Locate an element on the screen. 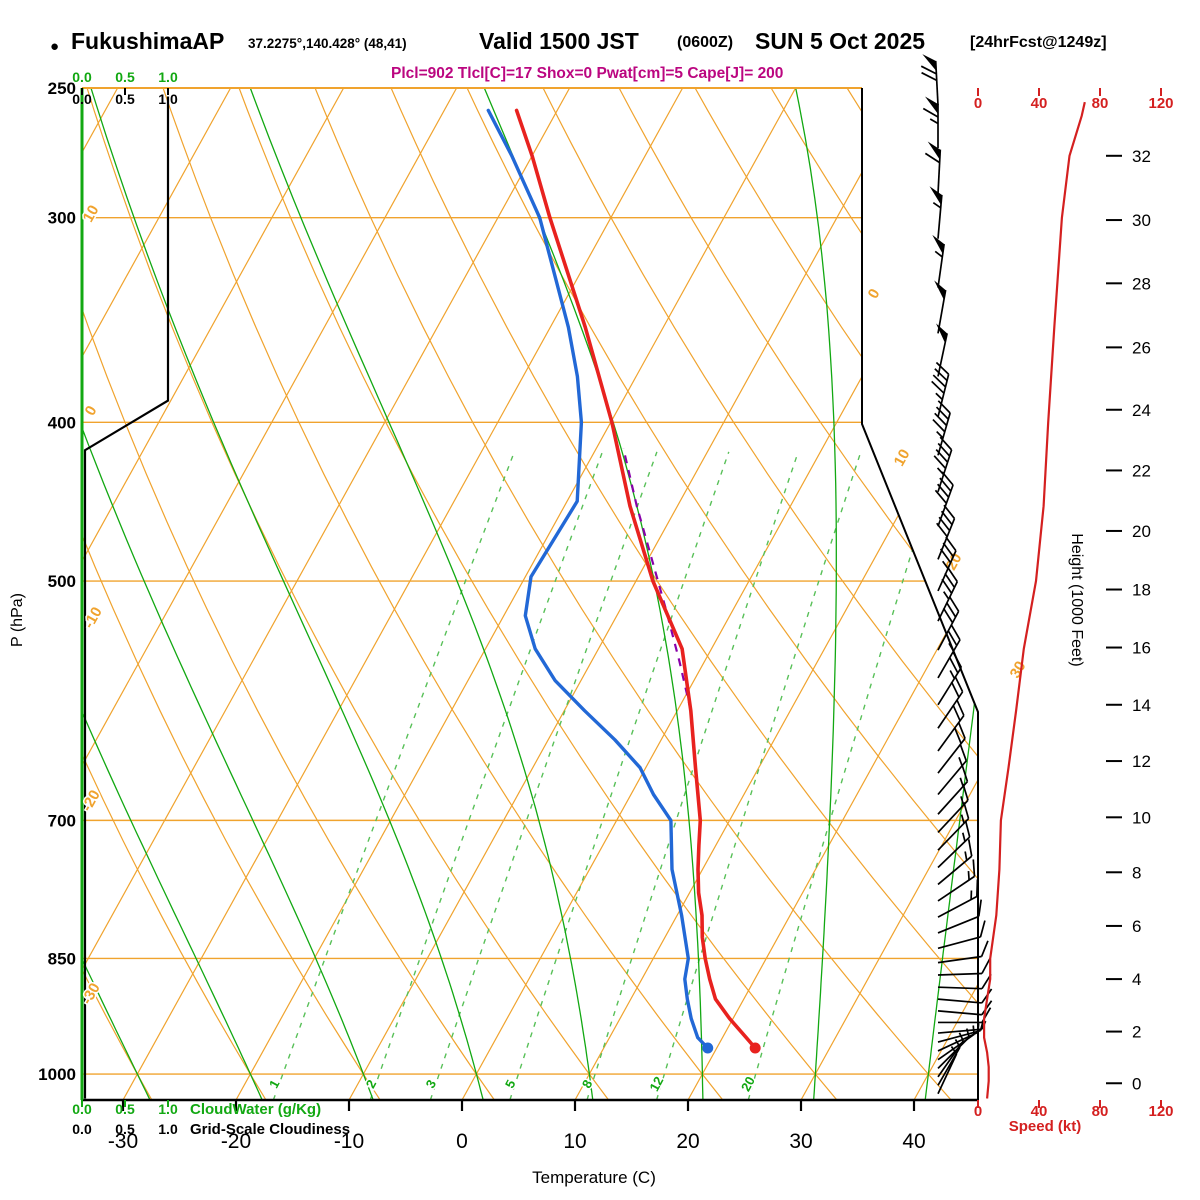  valid-date: SUN 5 Oct 2025 is located at coordinates (840, 41).